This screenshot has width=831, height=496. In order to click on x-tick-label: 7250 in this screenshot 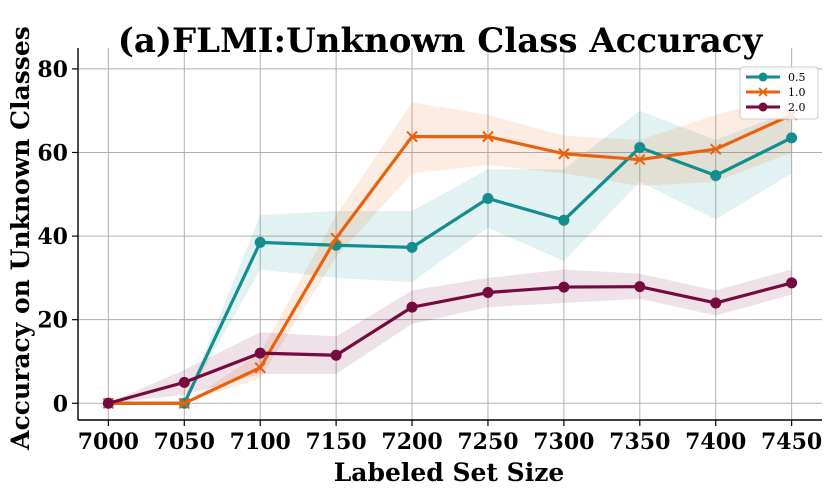, I will do `click(487, 442)`.